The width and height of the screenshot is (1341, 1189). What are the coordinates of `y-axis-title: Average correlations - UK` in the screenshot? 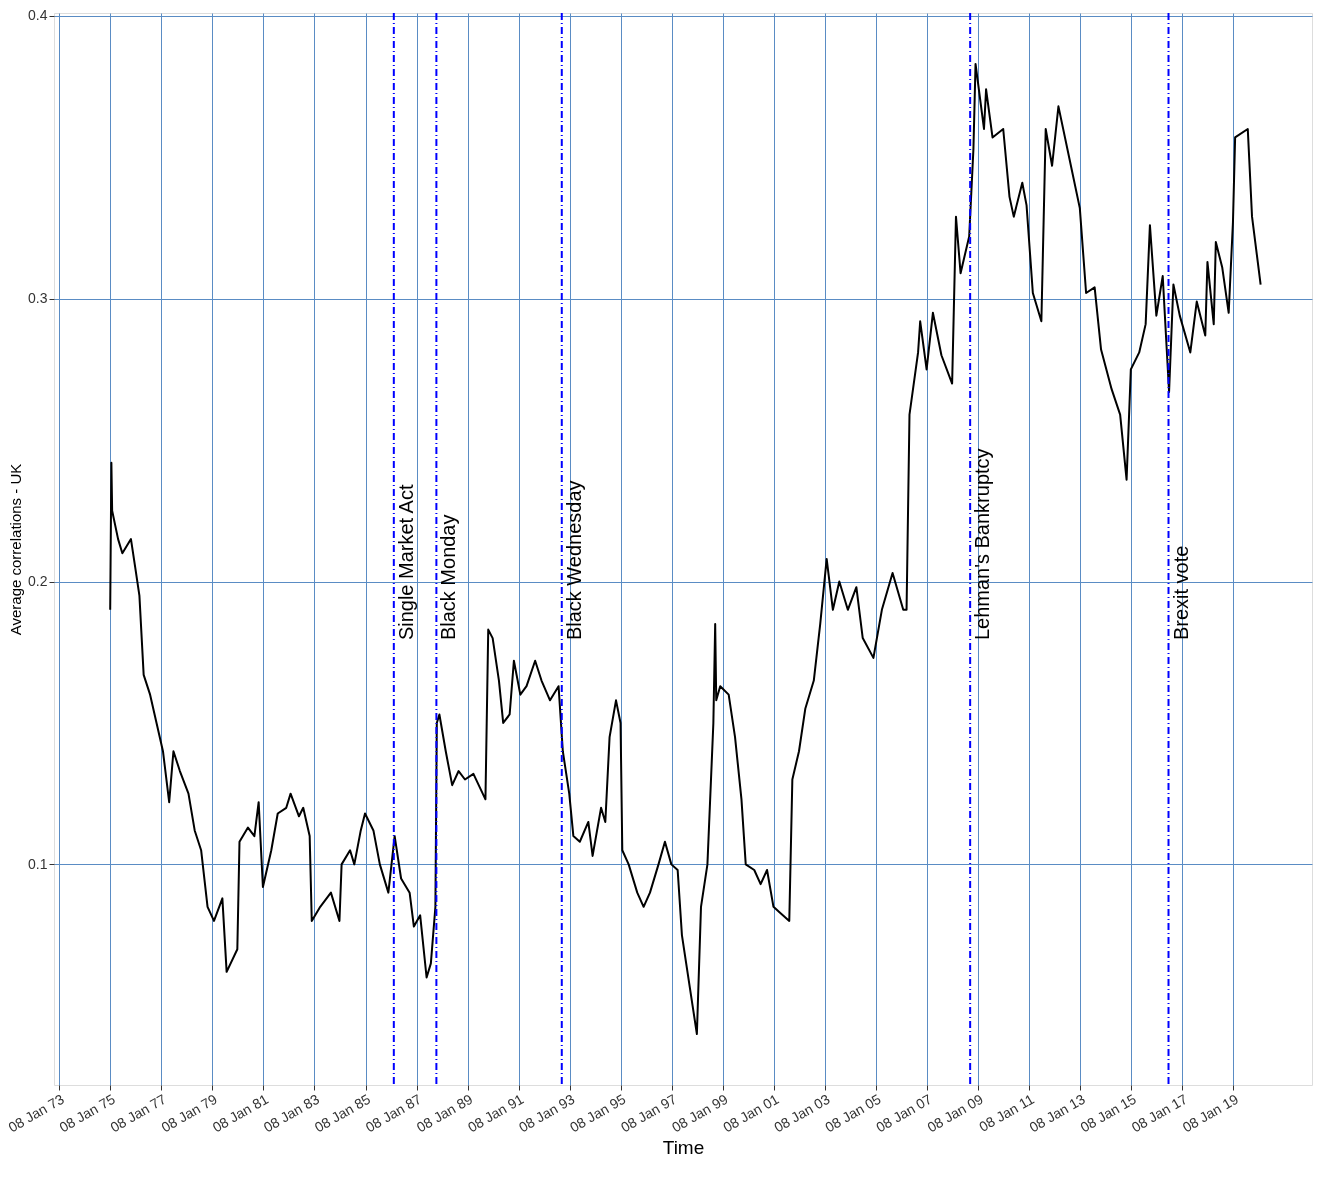 It's located at (16, 549).